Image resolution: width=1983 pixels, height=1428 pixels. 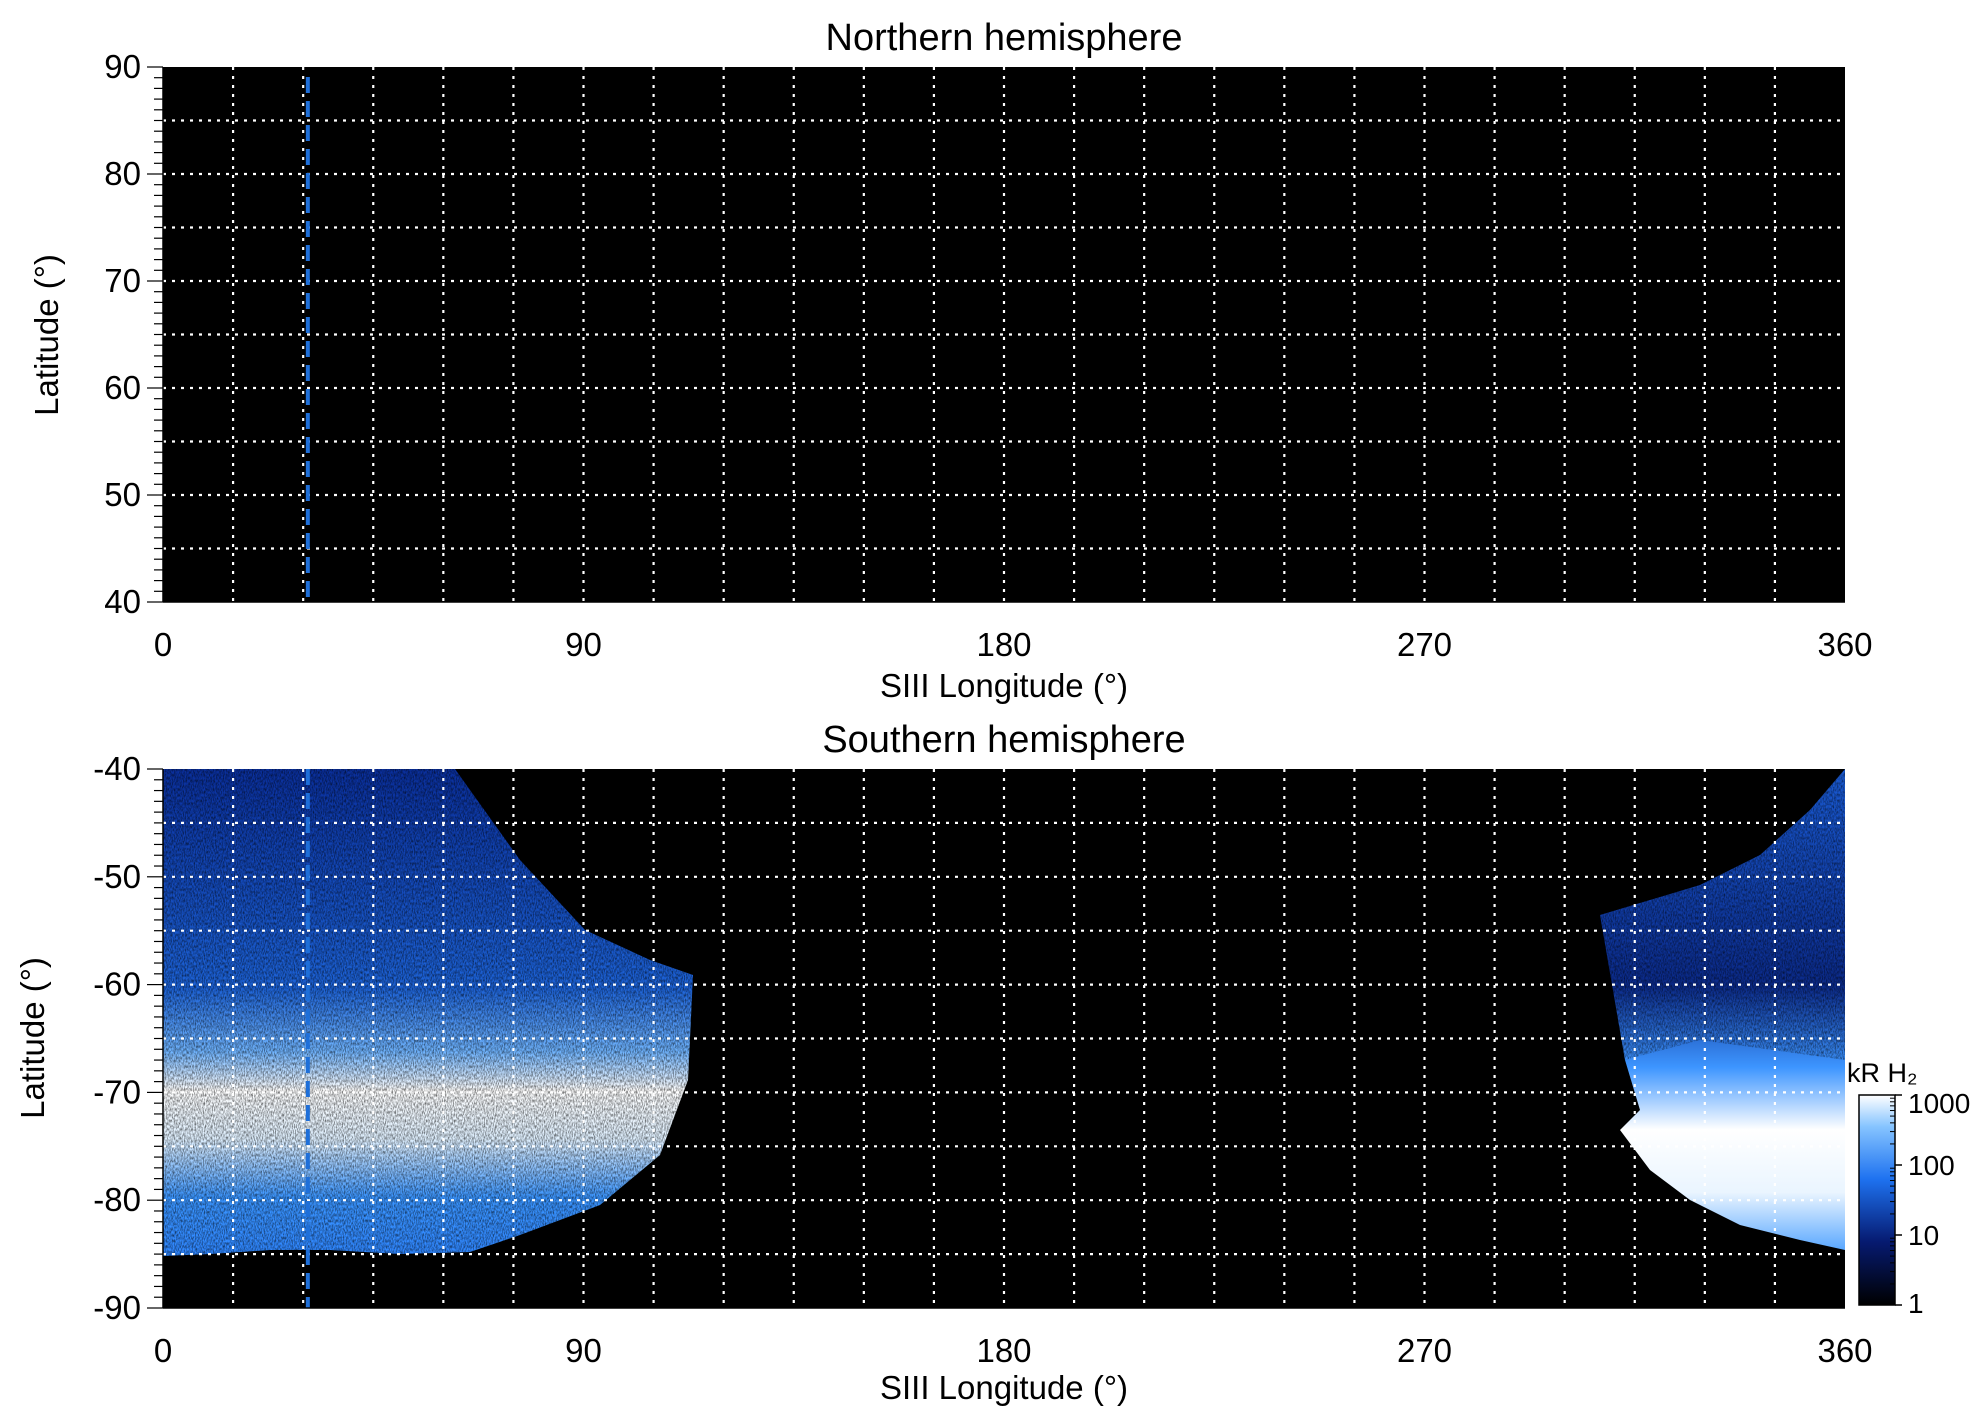 I want to click on colorbar-tick-label: 10, so click(x=1923, y=1235).